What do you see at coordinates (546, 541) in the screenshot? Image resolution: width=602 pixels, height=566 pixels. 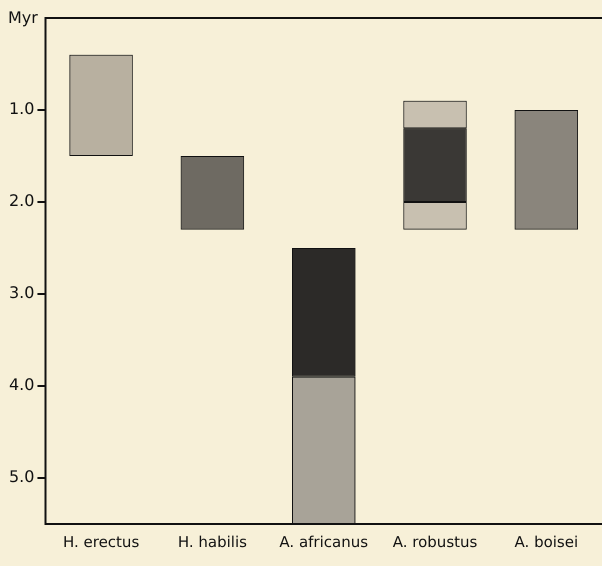 I see `x-tick-label: A. boisei` at bounding box center [546, 541].